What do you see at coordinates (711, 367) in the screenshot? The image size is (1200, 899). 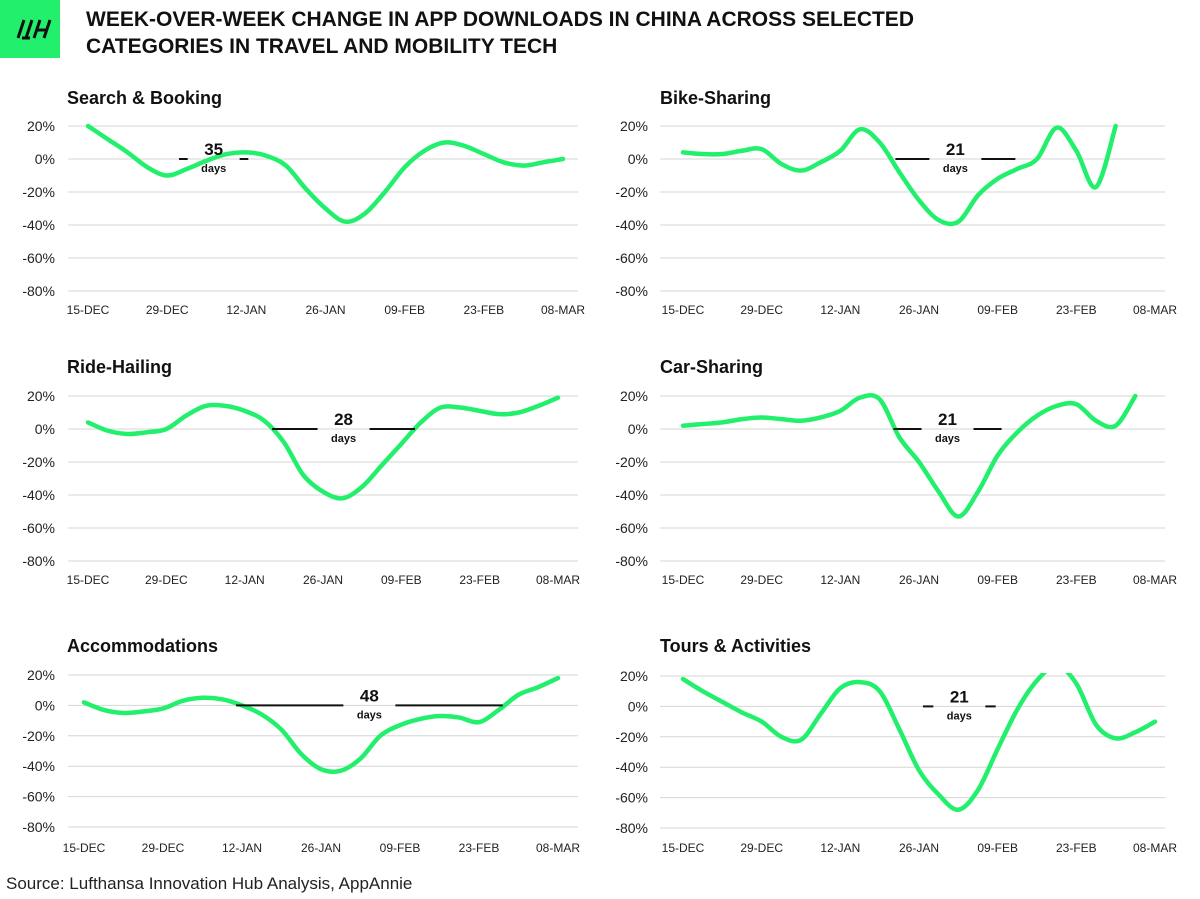 I see `panel-title: Car-Sharing` at bounding box center [711, 367].